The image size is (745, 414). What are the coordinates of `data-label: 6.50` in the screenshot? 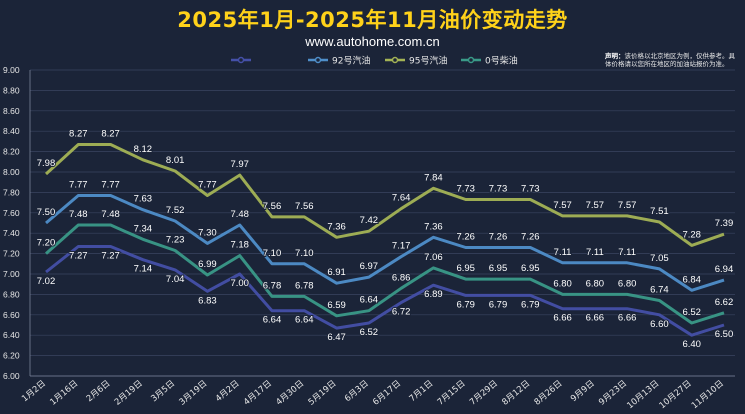 It's located at (724, 334).